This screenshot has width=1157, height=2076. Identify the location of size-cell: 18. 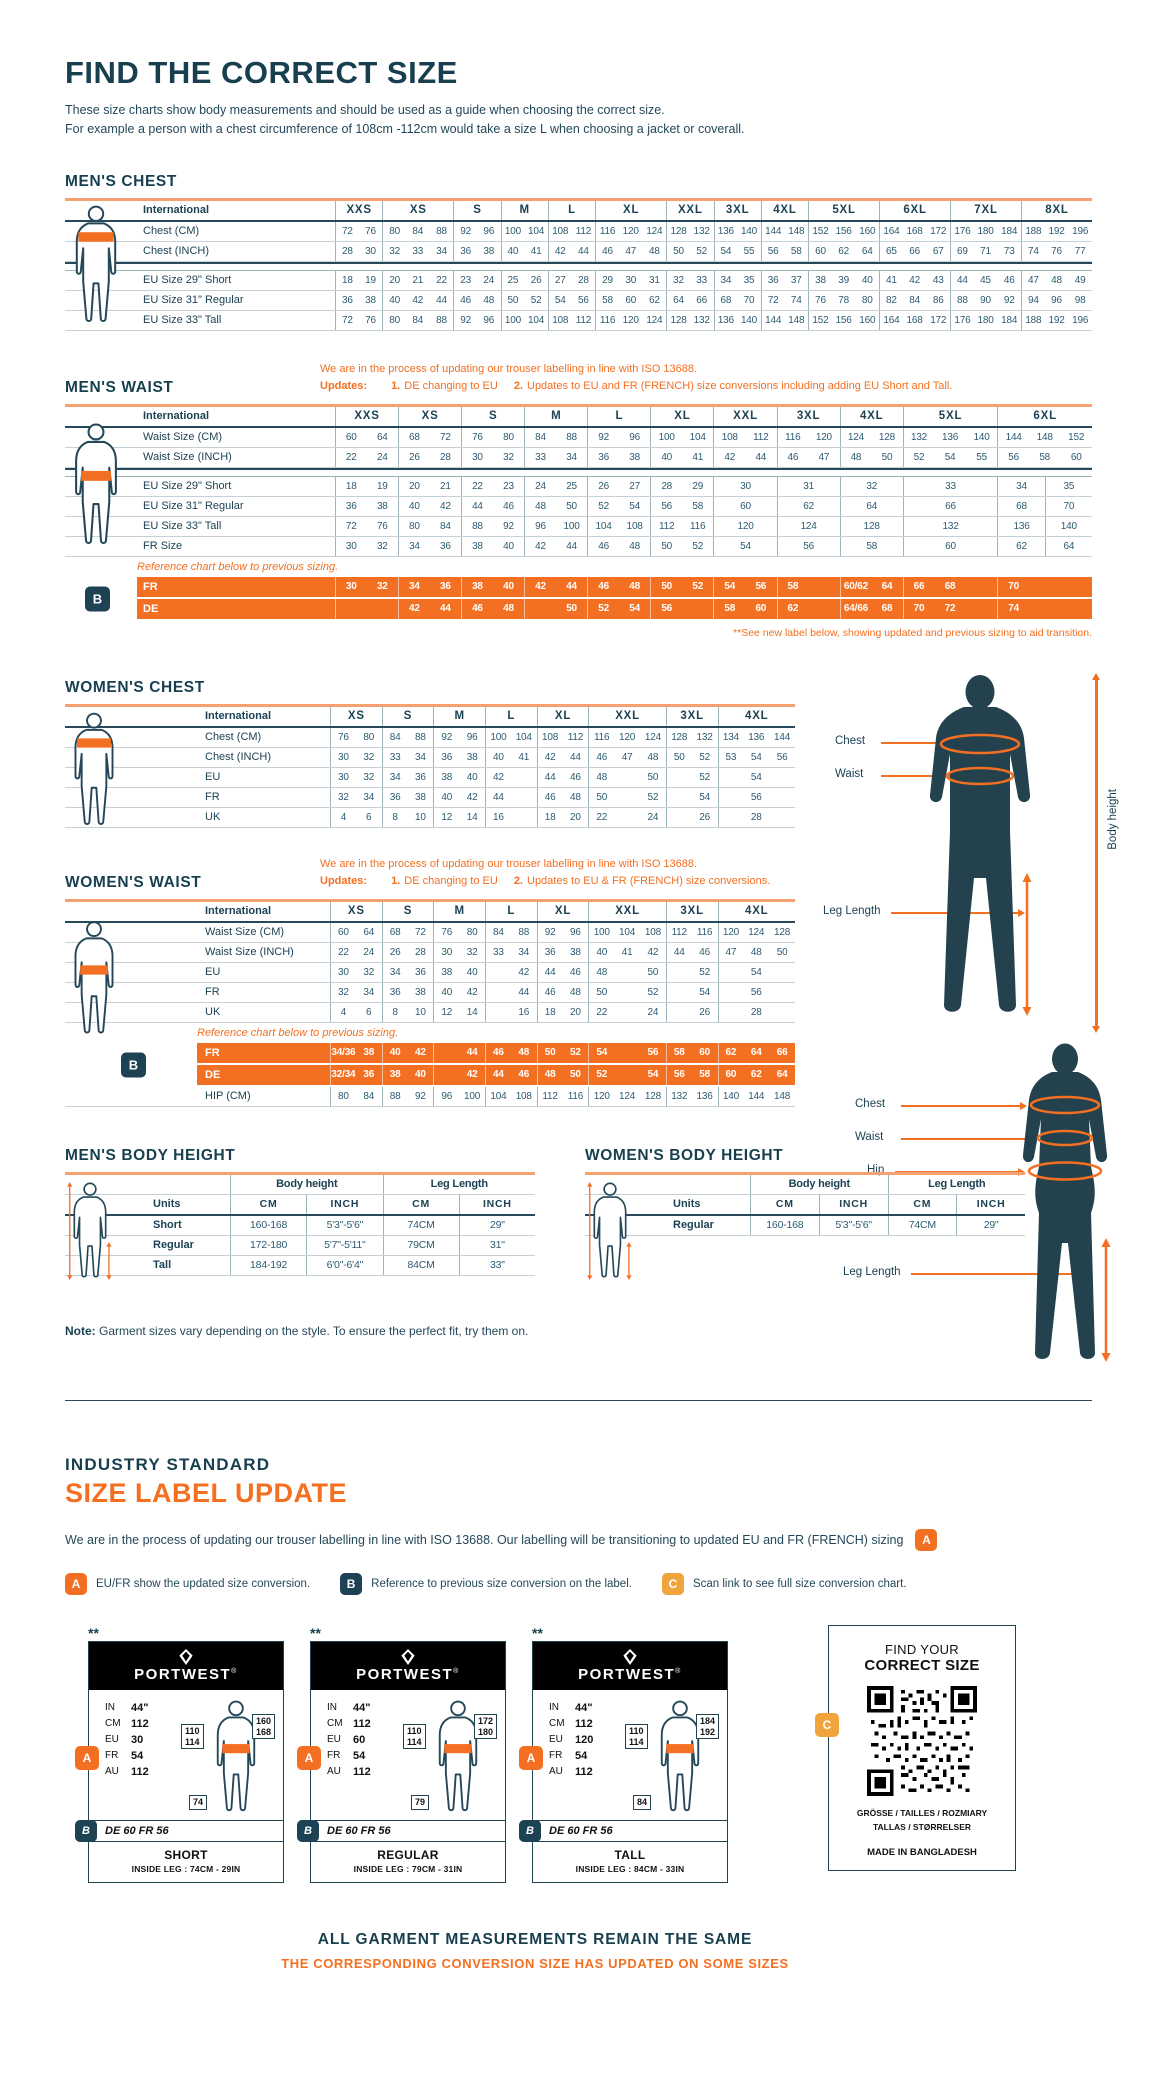
(351, 486).